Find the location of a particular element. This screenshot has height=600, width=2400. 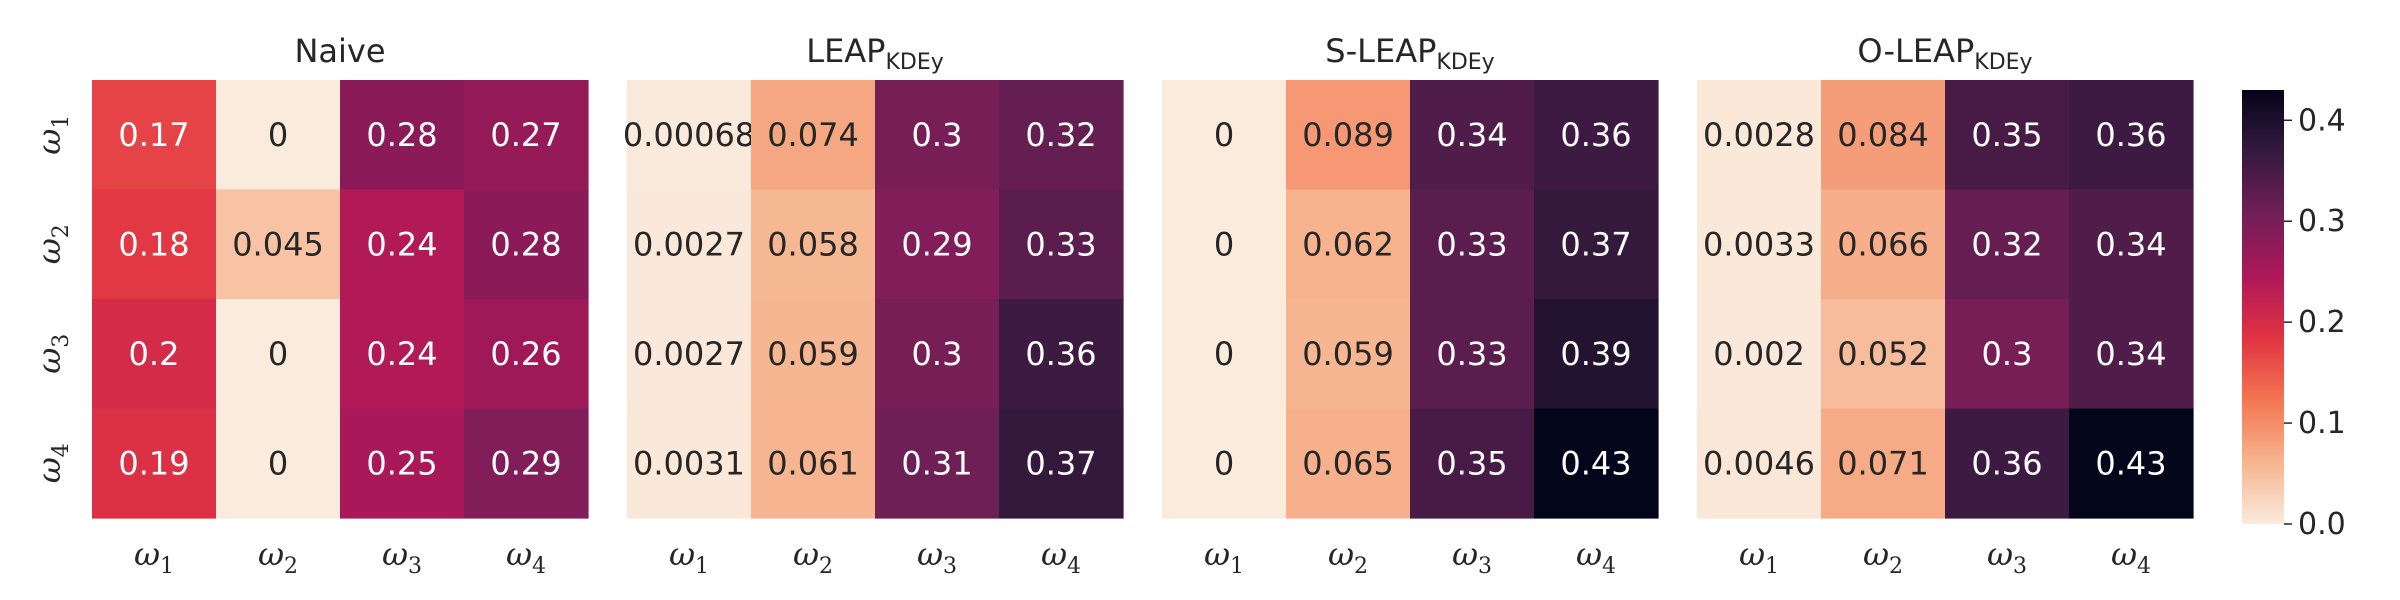

panel-title: Naive is located at coordinates (339, 51).